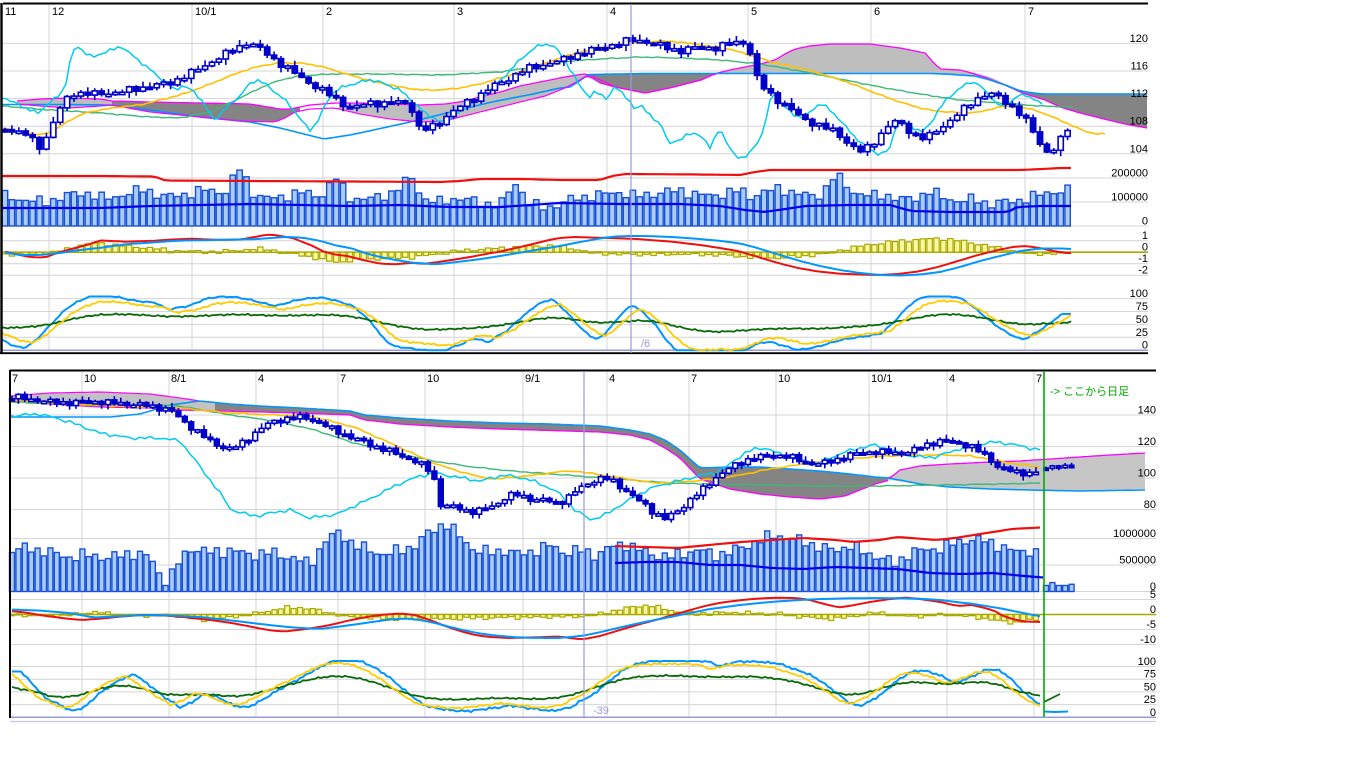 This screenshot has width=1366, height=768. I want to click on svg-text: 6, so click(877, 12).